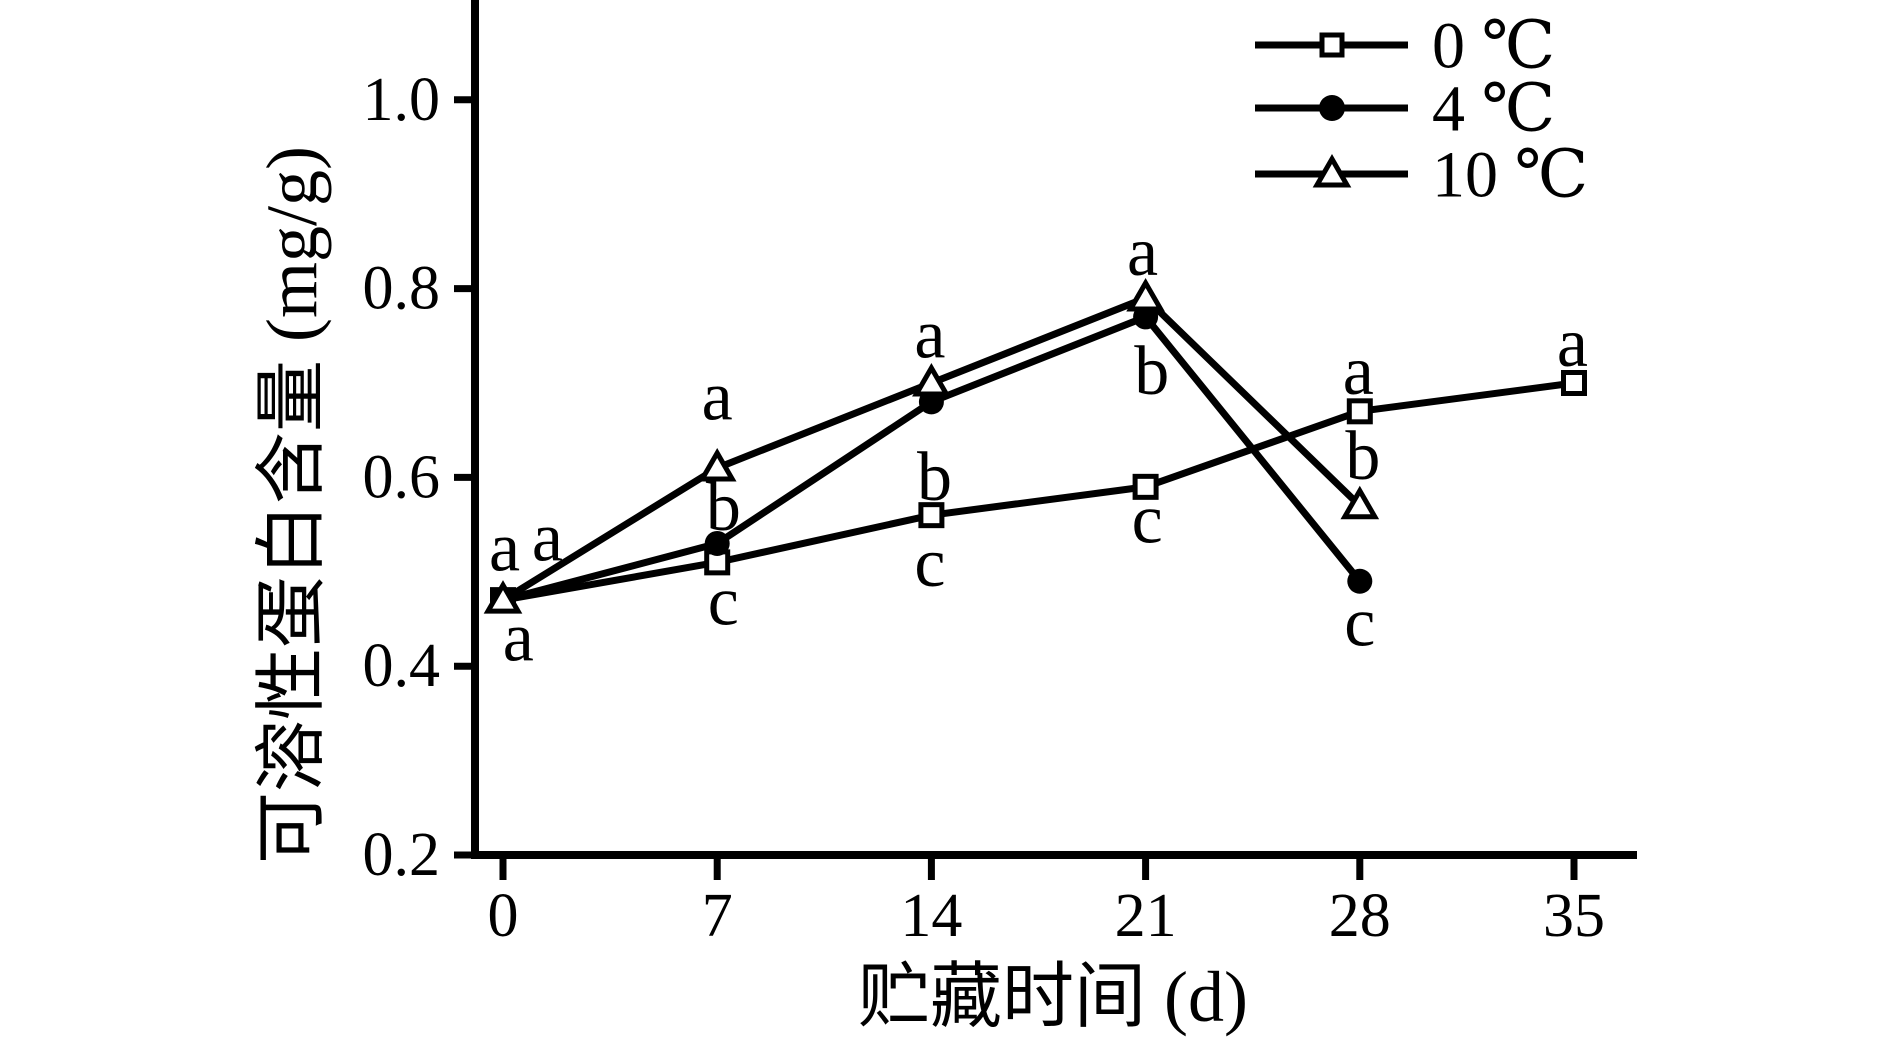  I want to click on x-tick-label: 28, so click(1360, 916).